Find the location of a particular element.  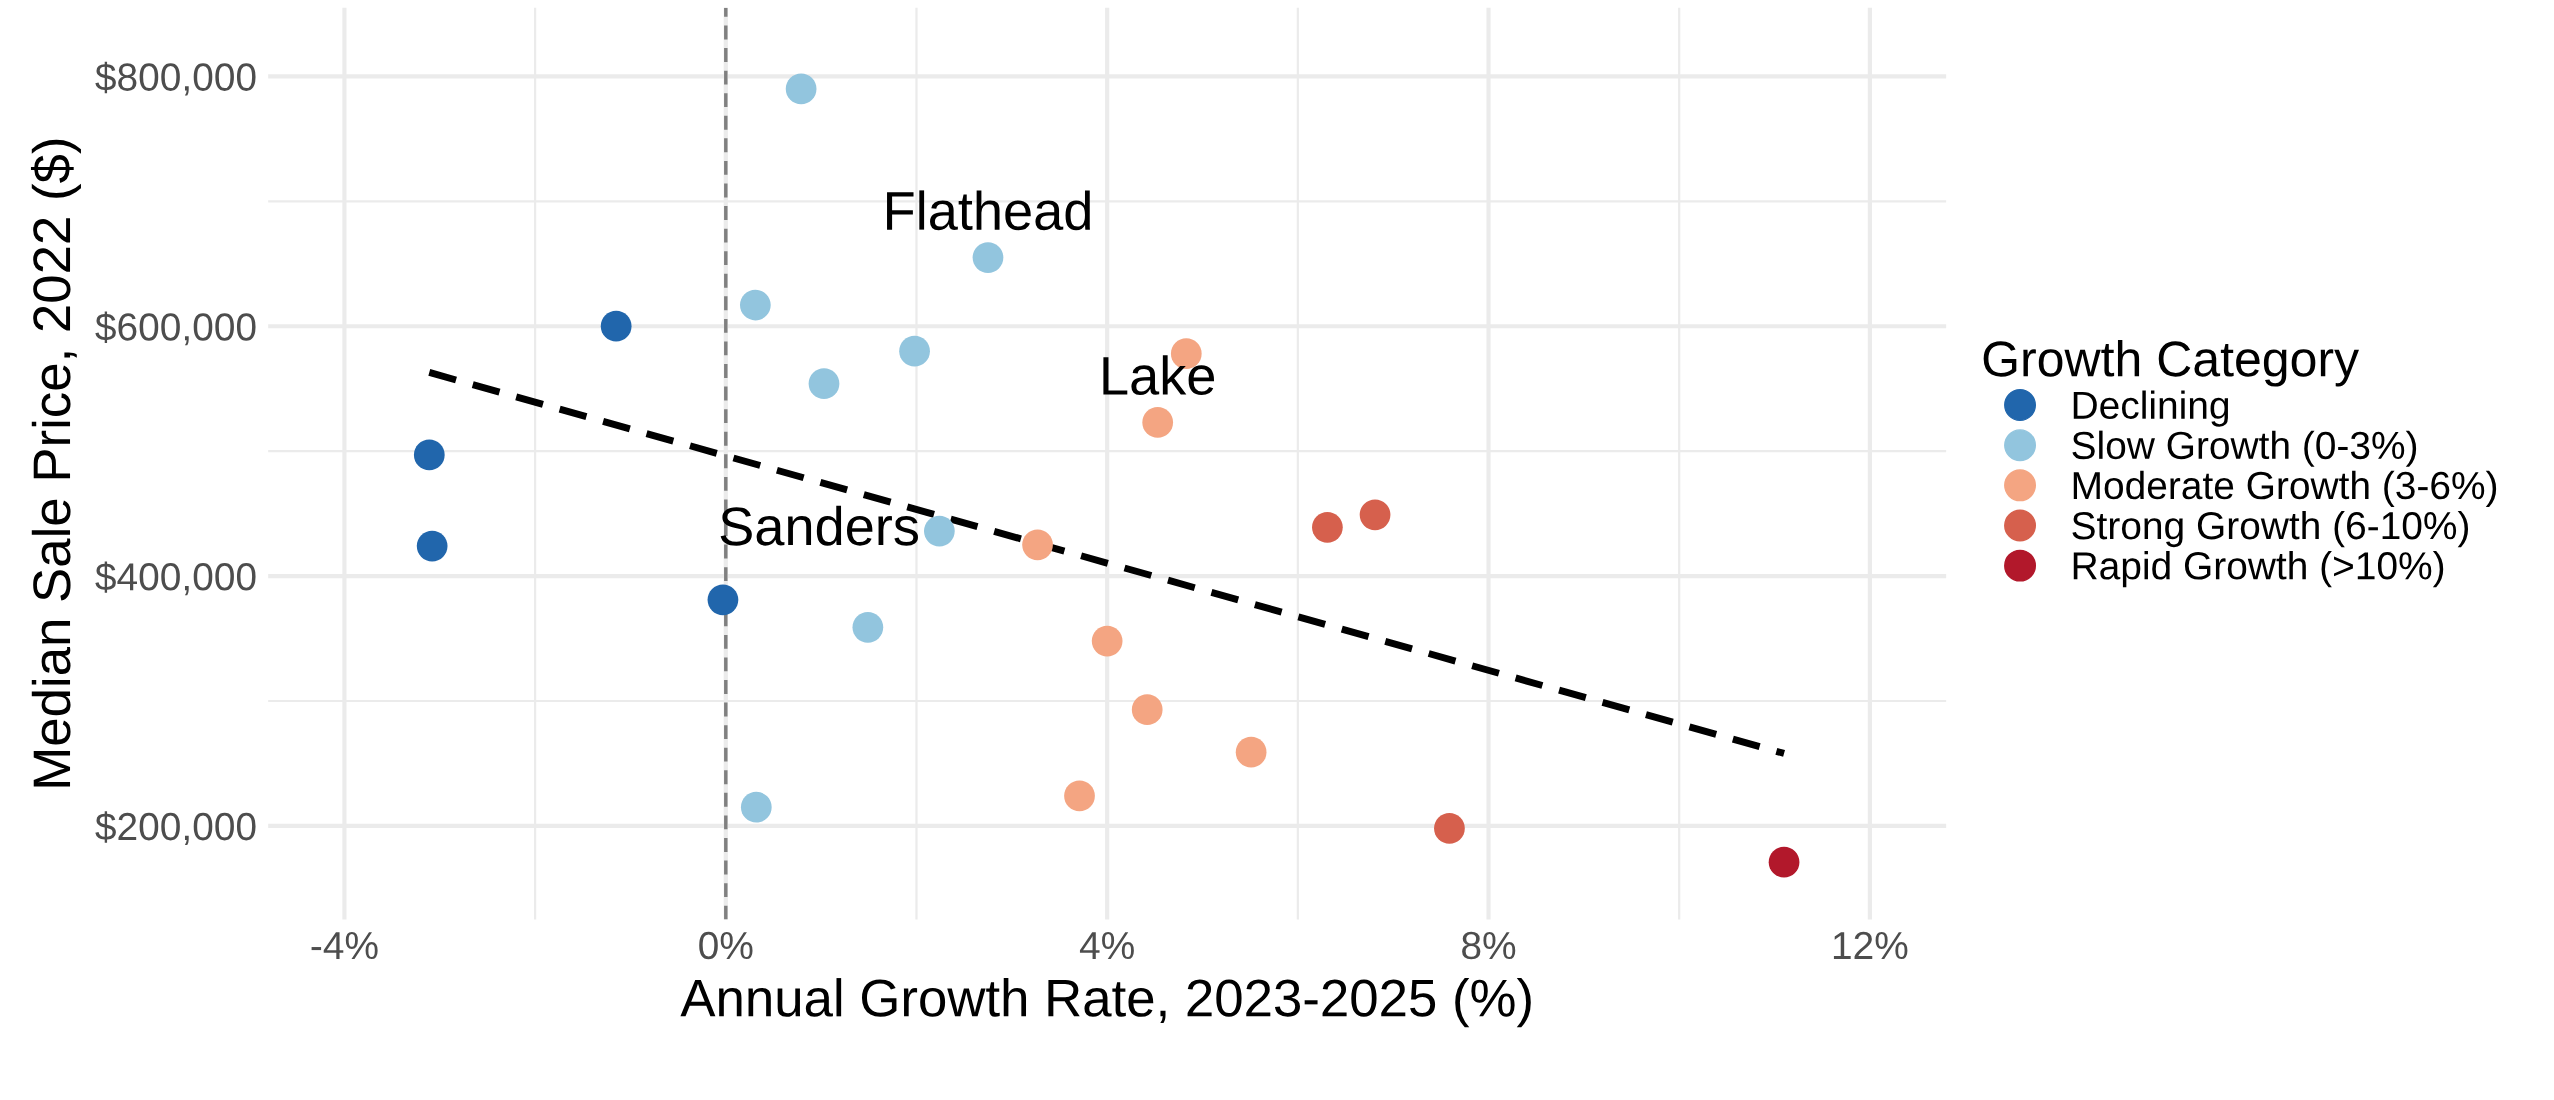

legend-label: Rapid Growth (>10%) is located at coordinates (2258, 569).